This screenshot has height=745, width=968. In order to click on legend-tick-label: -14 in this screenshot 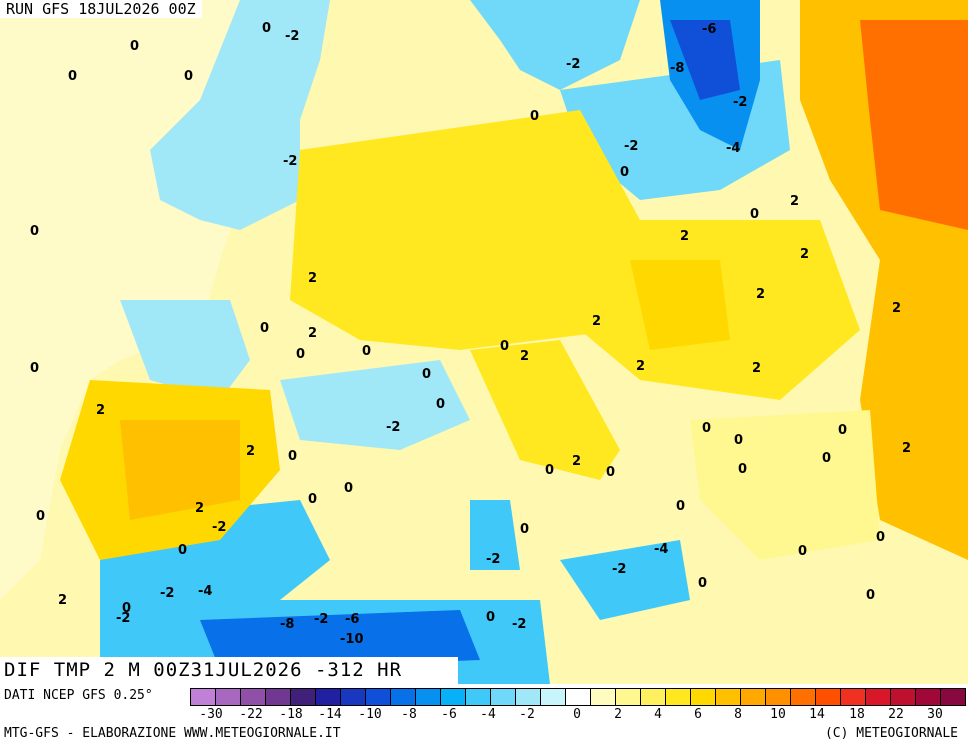, I will do `click(330, 714)`.